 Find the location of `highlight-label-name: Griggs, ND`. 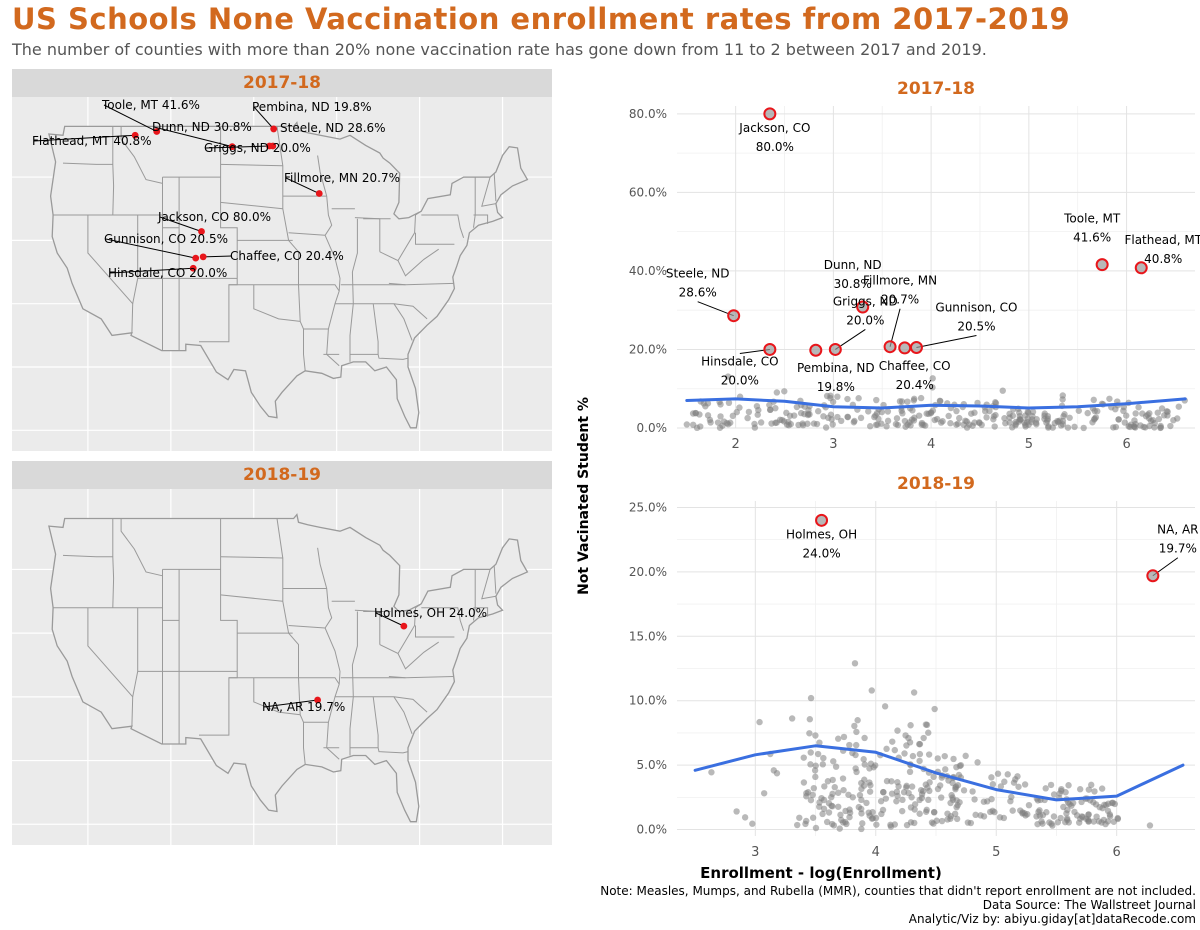

highlight-label-name: Griggs, ND is located at coordinates (865, 301).